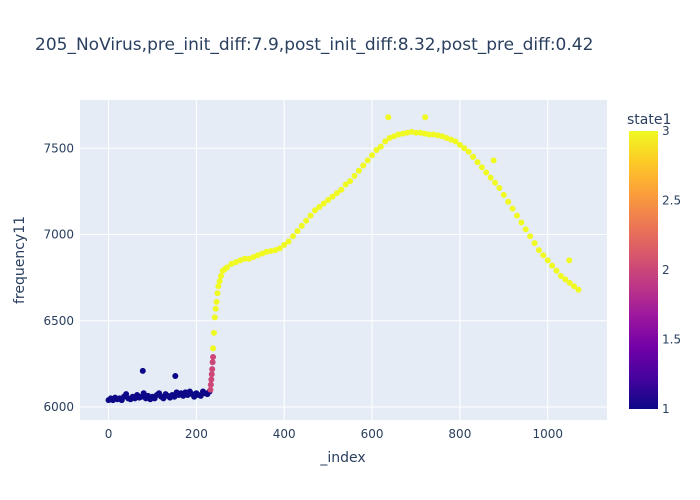 The width and height of the screenshot is (700, 500). Describe the element at coordinates (643, 270) in the screenshot. I see `colorbar` at that location.